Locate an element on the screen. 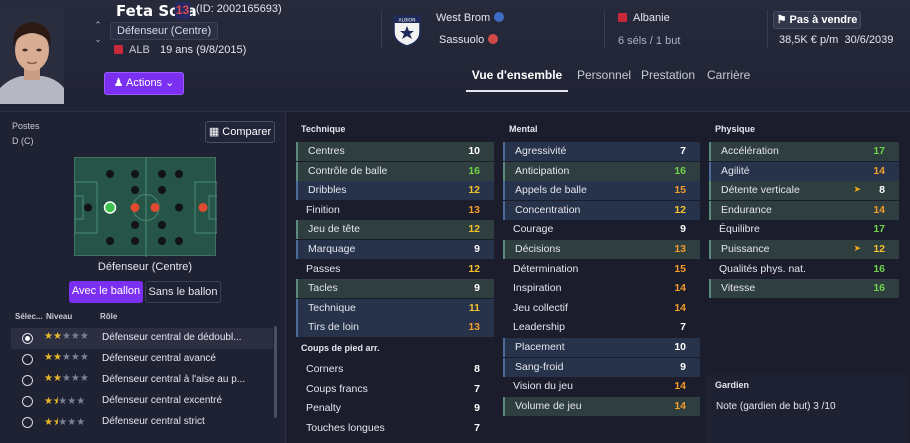 The image size is (910, 443). attribute-row: Inspiration 14 is located at coordinates (601, 288).